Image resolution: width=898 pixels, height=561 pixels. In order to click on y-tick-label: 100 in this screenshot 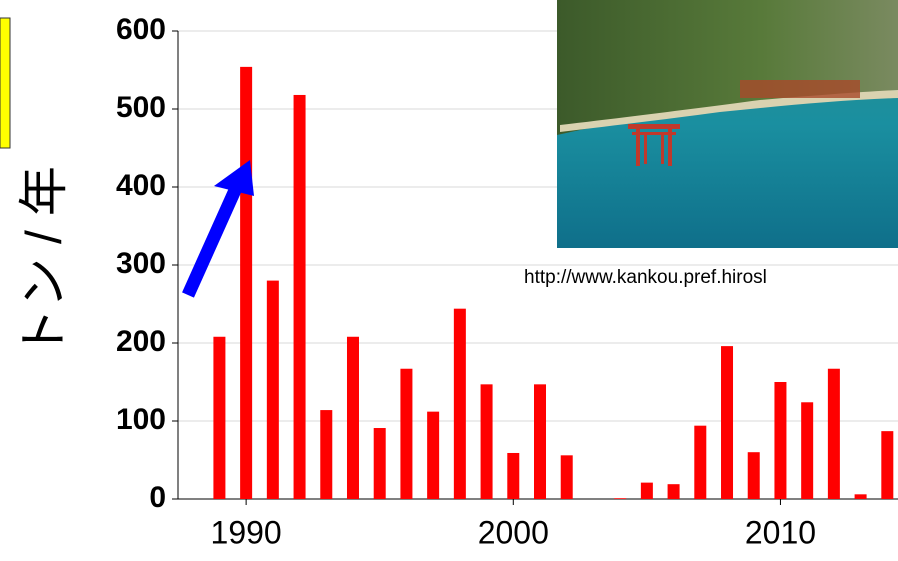, I will do `click(141, 419)`.